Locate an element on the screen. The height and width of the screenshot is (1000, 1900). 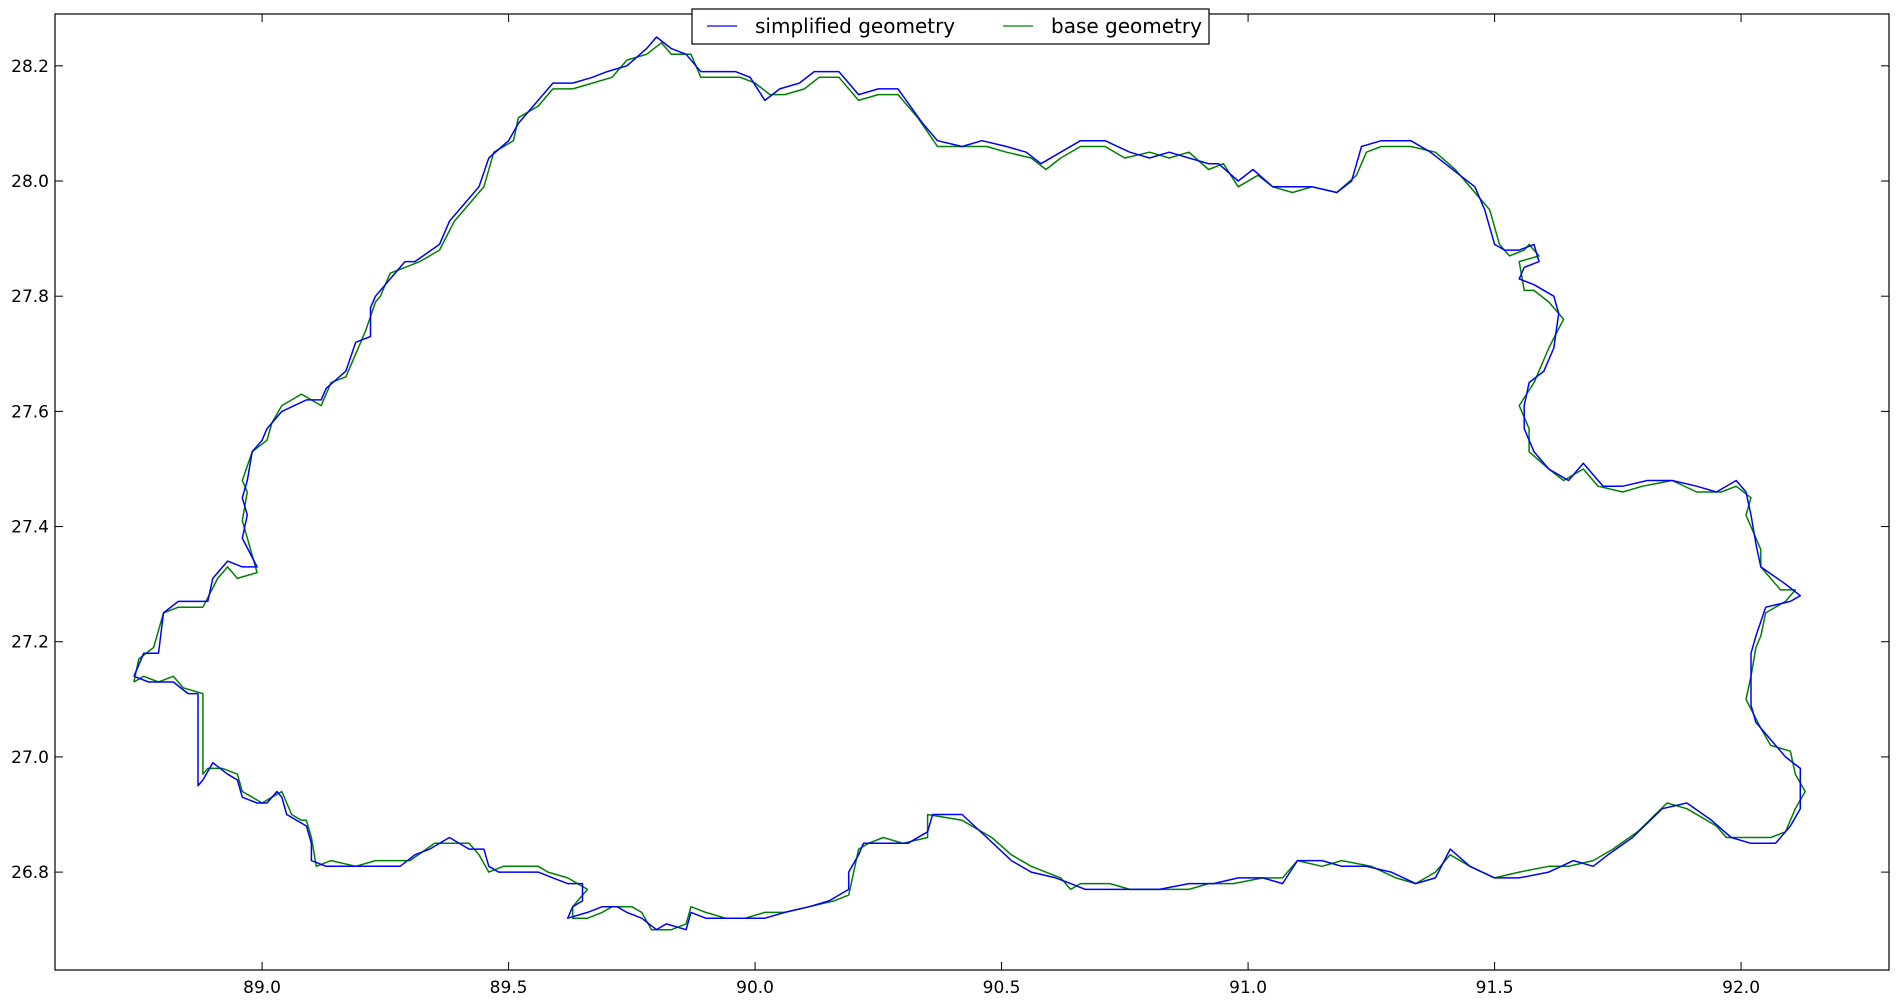
x-tick-label: 89.0 is located at coordinates (262, 988).